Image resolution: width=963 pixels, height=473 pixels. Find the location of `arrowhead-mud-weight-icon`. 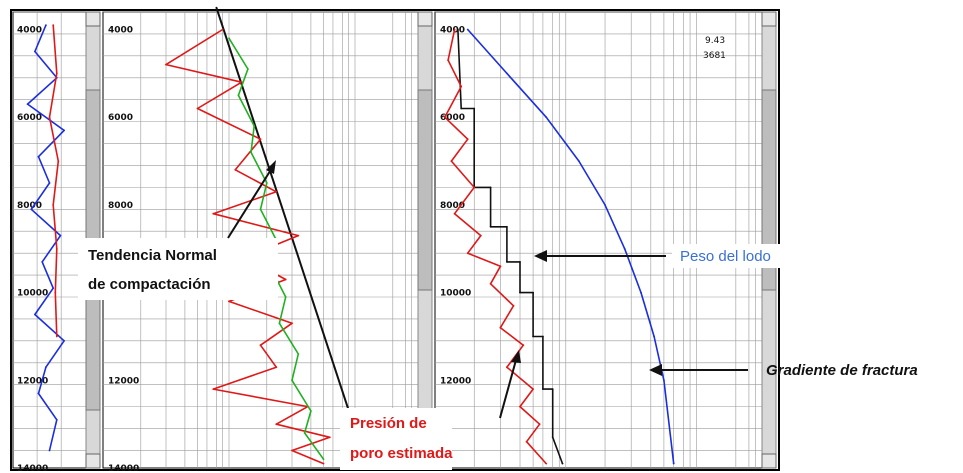

arrowhead-mud-weight-icon is located at coordinates (540, 256).